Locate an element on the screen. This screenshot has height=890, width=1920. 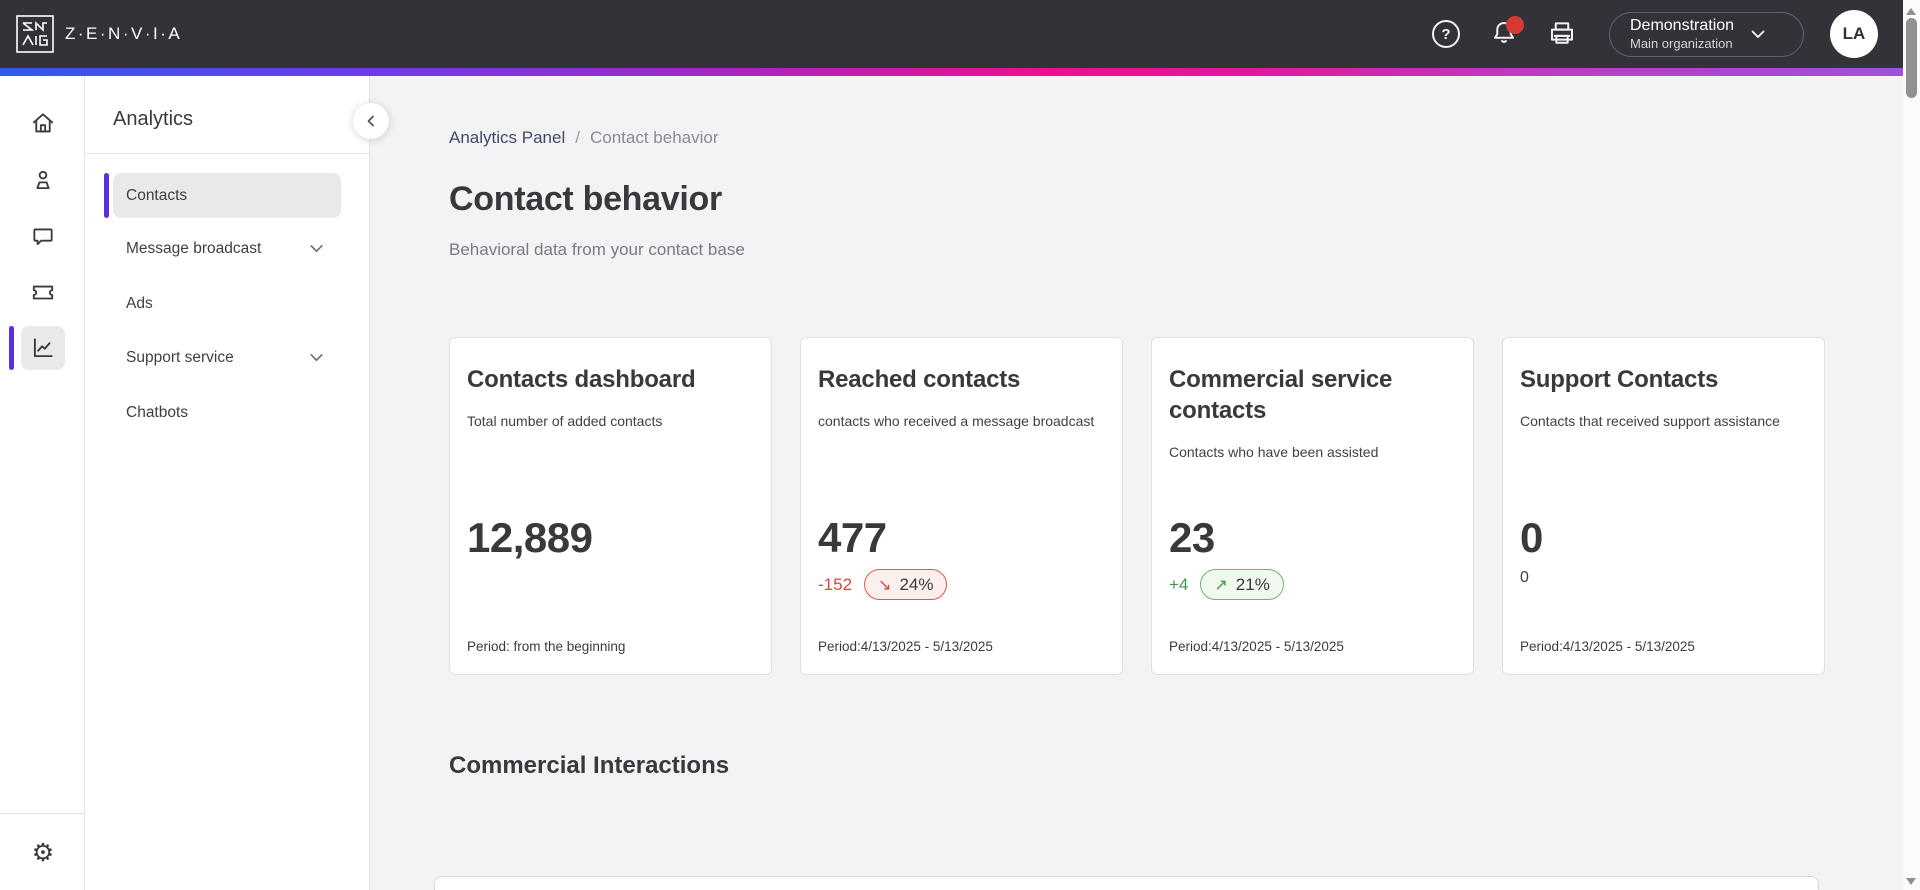
home-icon is located at coordinates (43, 123).